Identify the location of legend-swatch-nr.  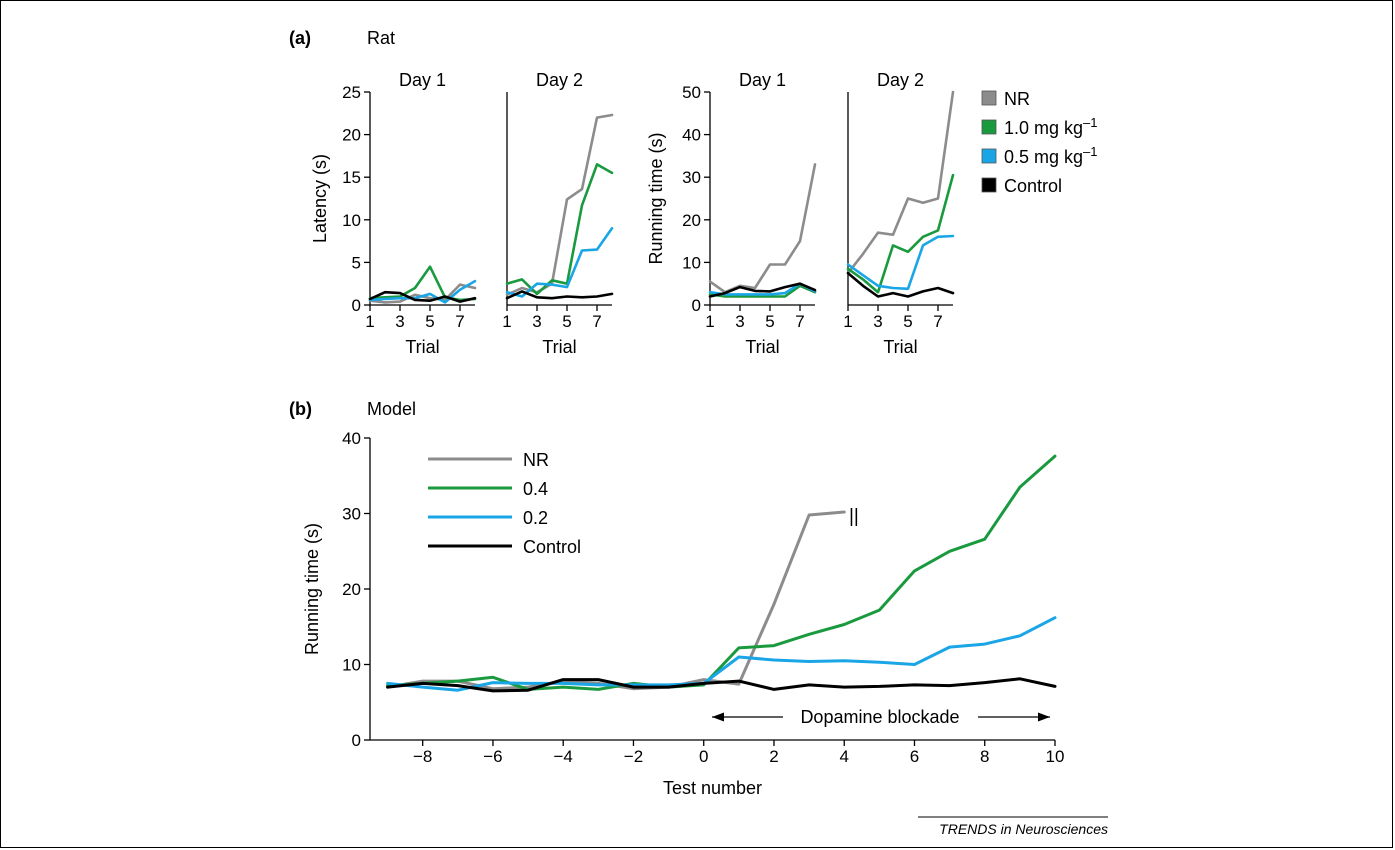
(989, 98).